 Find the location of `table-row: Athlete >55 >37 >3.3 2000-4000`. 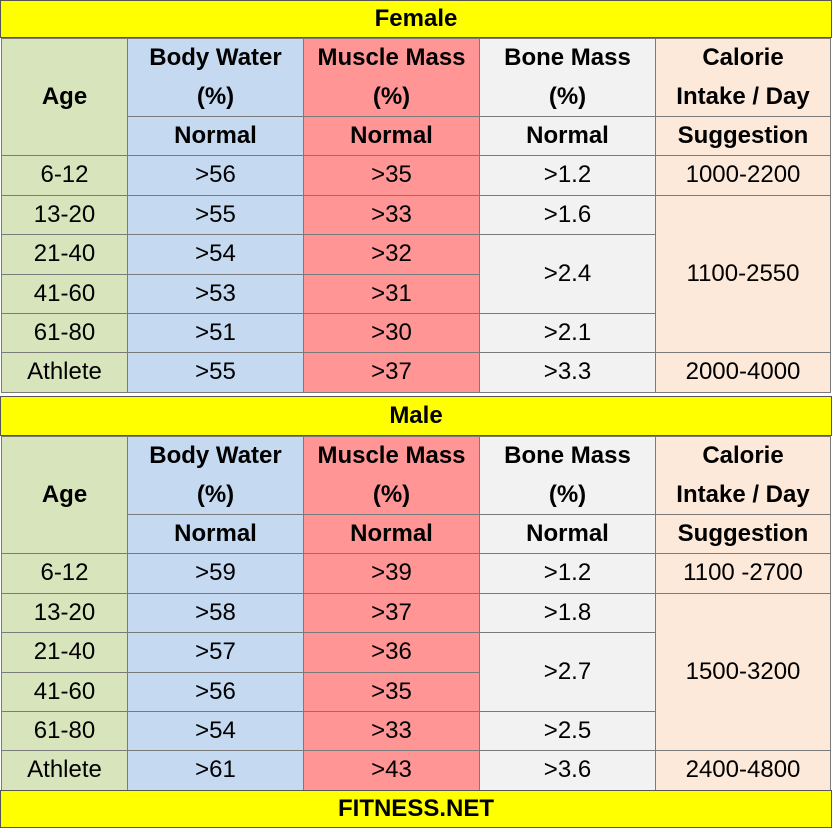

table-row: Athlete >55 >37 >3.3 2000-4000 is located at coordinates (416, 372).